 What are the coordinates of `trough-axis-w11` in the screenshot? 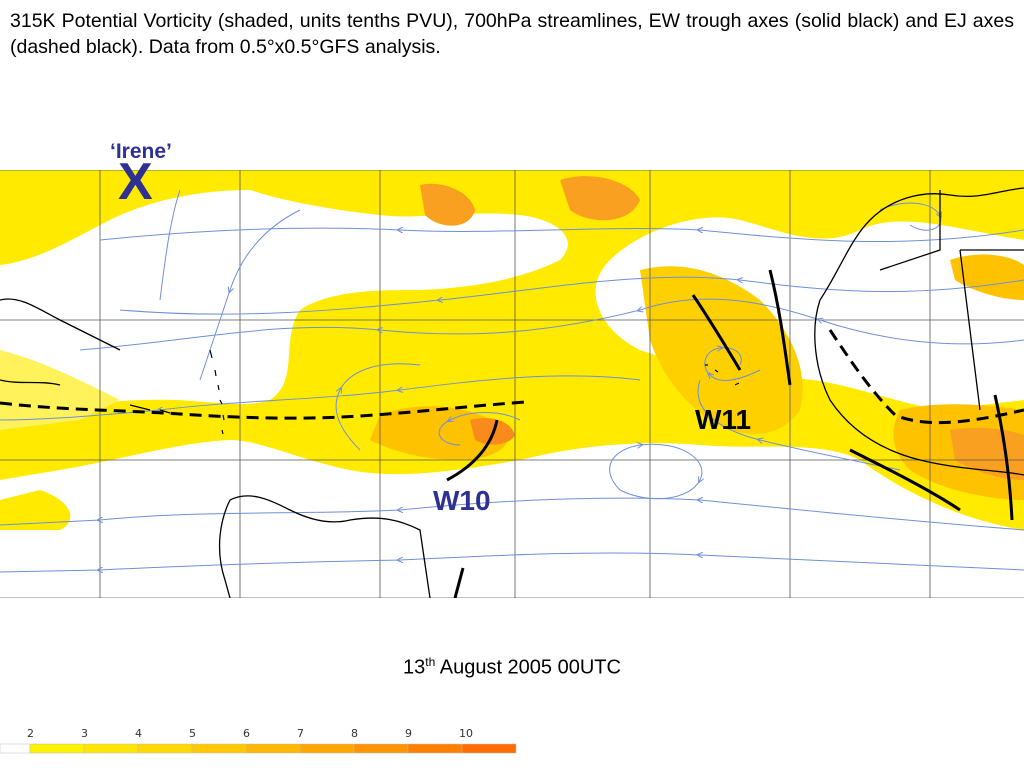 It's located at (716, 332).